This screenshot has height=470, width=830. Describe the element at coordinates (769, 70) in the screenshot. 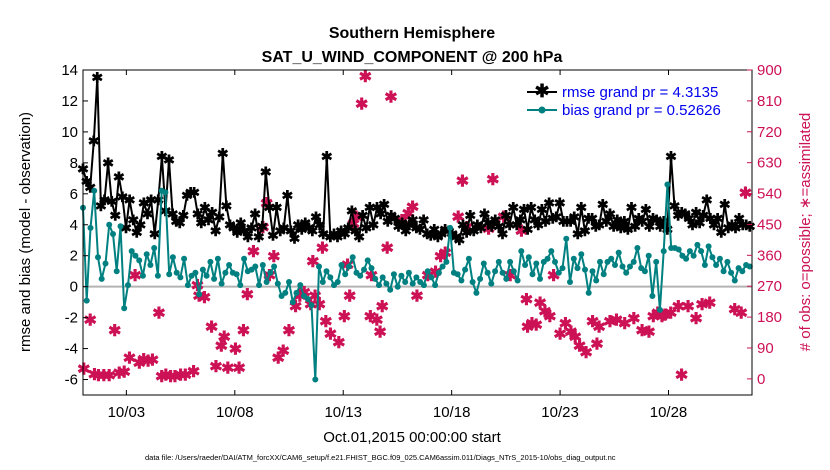

I see `y-tick-right-label: 900` at that location.